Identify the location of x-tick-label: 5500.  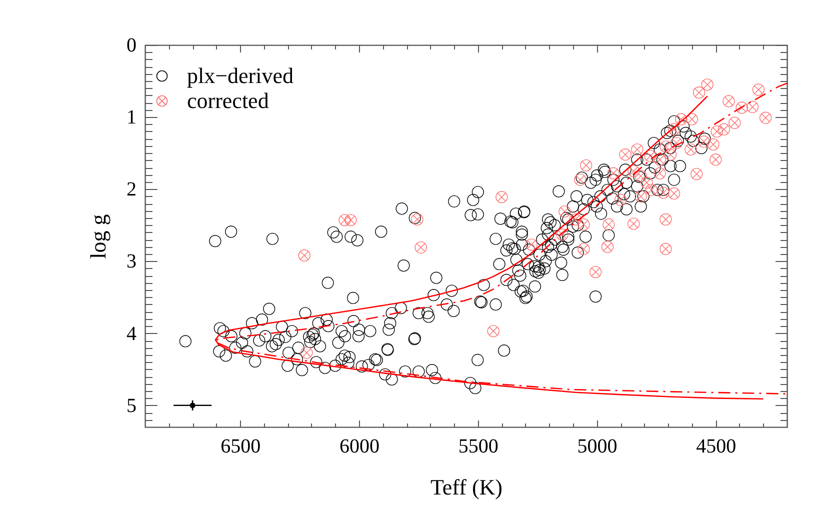
(478, 447).